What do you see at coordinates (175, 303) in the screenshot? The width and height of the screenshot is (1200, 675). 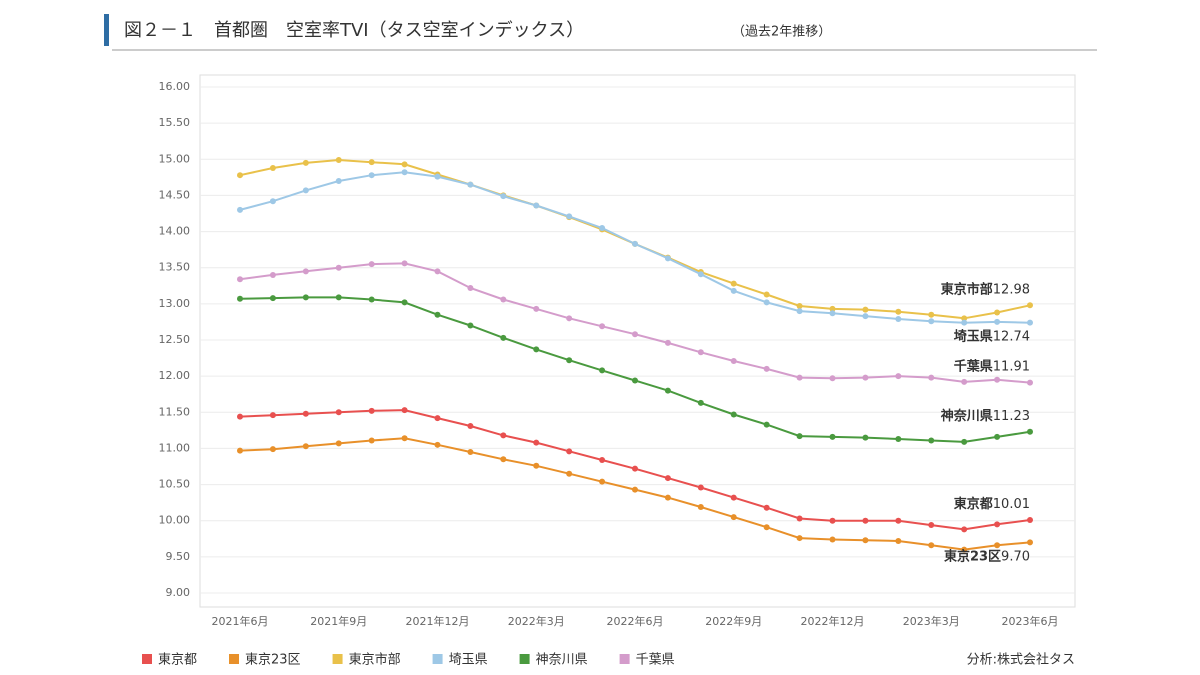 I see `y-tick-label: 13.00` at bounding box center [175, 303].